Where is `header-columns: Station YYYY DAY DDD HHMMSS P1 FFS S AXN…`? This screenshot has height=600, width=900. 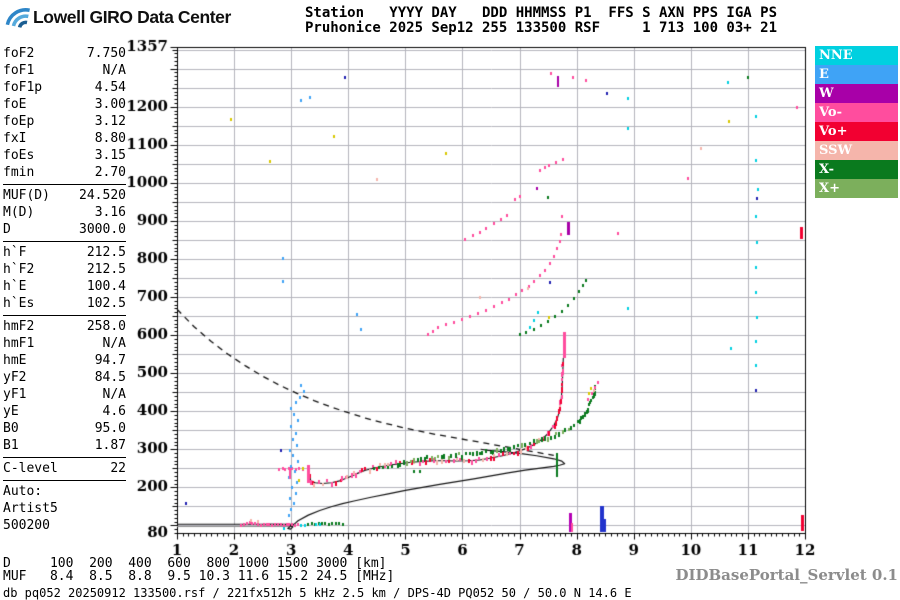 header-columns: Station YYYY DAY DDD HHMMSS P1 FFS S AXN… is located at coordinates (541, 21).